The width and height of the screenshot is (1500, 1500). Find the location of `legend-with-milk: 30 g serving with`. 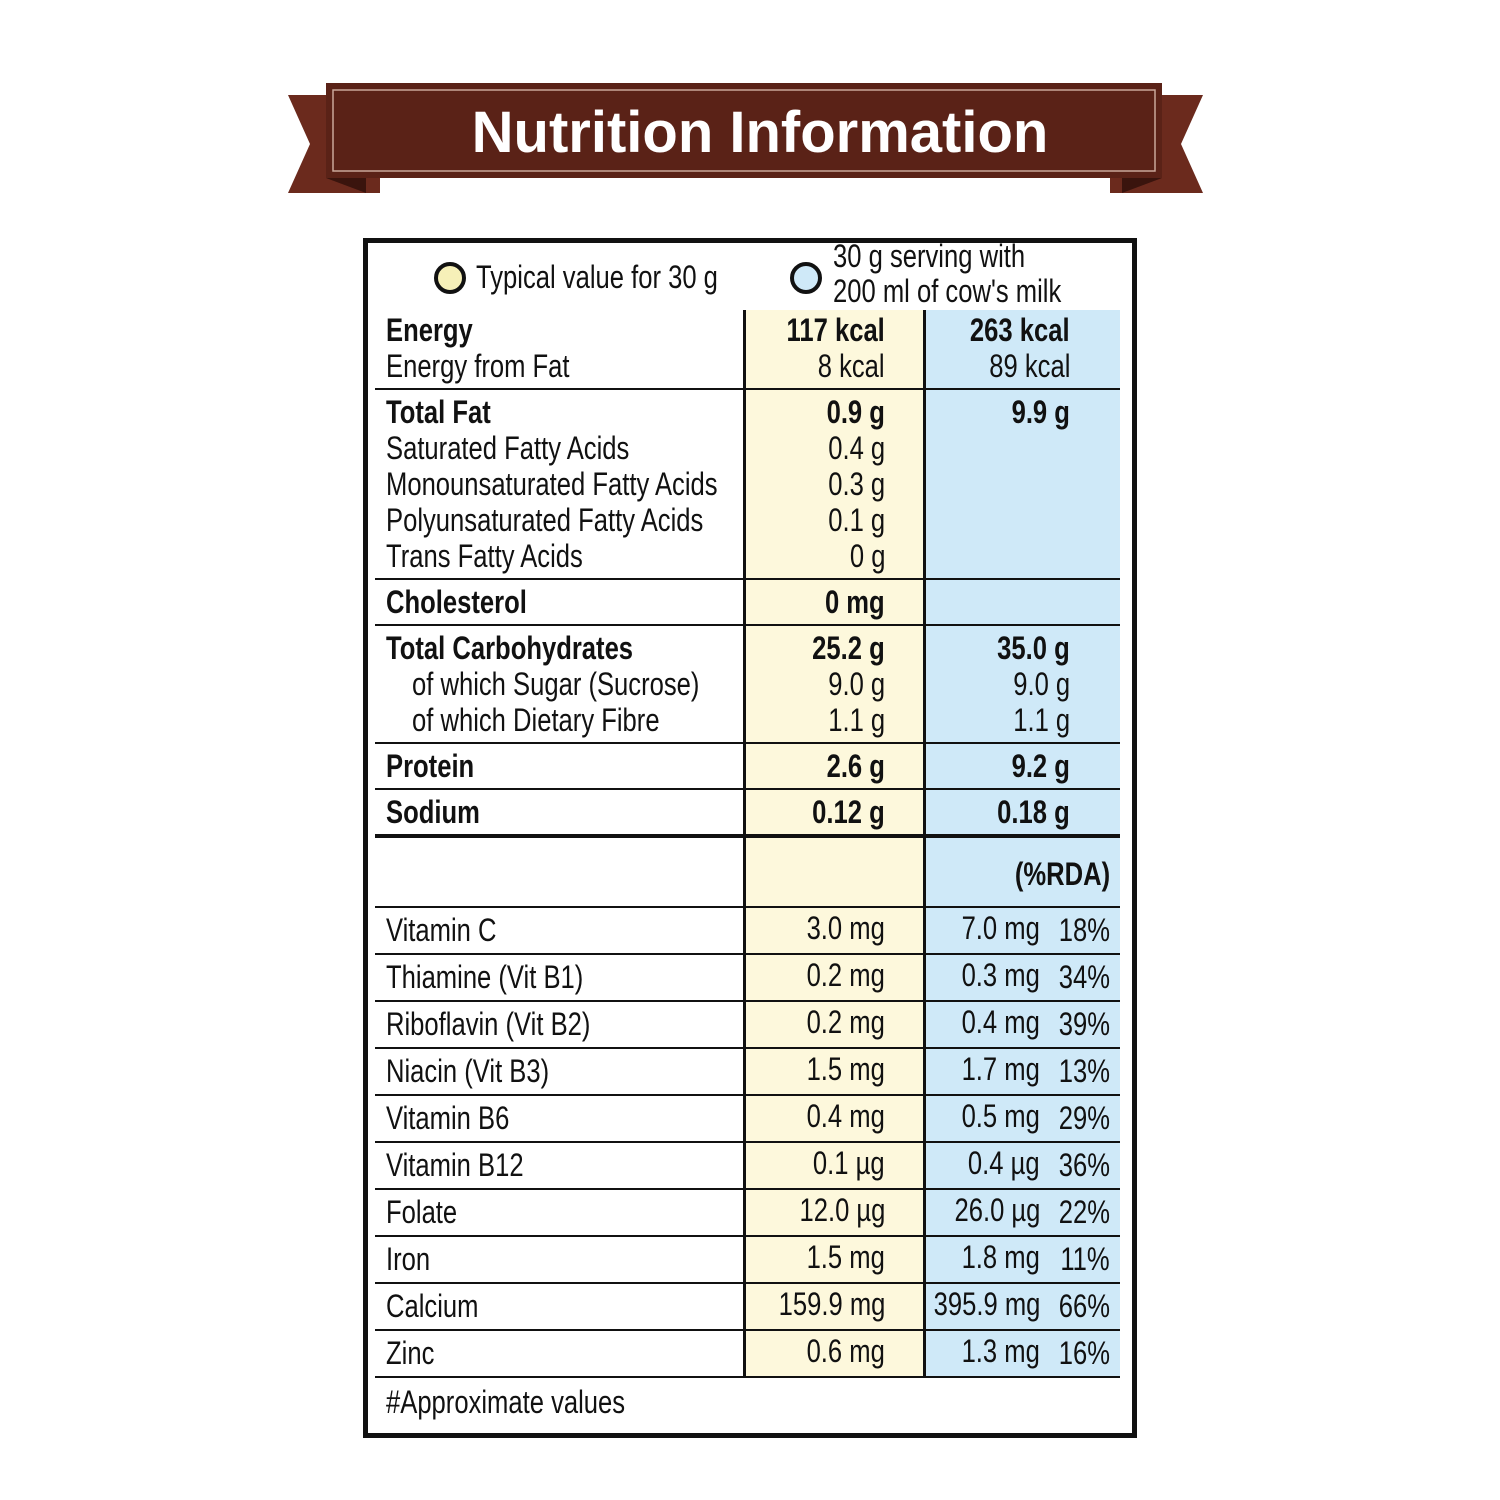

legend-with-milk: 30 g serving with is located at coordinates (929, 256).